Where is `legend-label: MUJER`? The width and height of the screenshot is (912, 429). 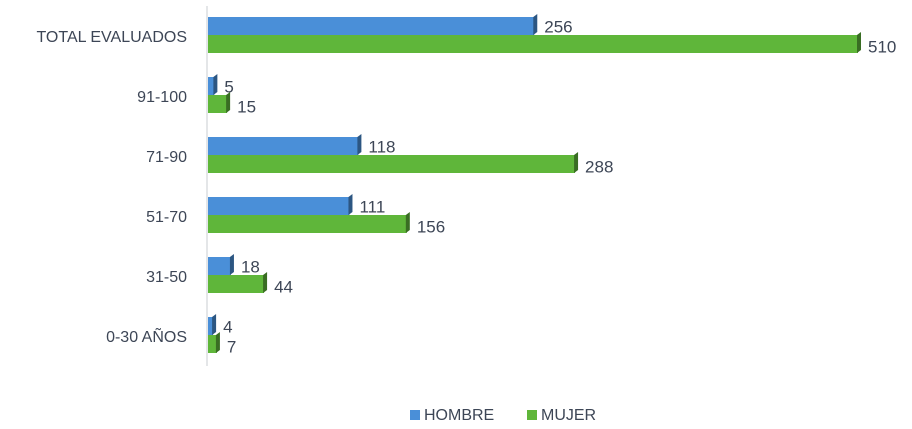 legend-label: MUJER is located at coordinates (568, 415).